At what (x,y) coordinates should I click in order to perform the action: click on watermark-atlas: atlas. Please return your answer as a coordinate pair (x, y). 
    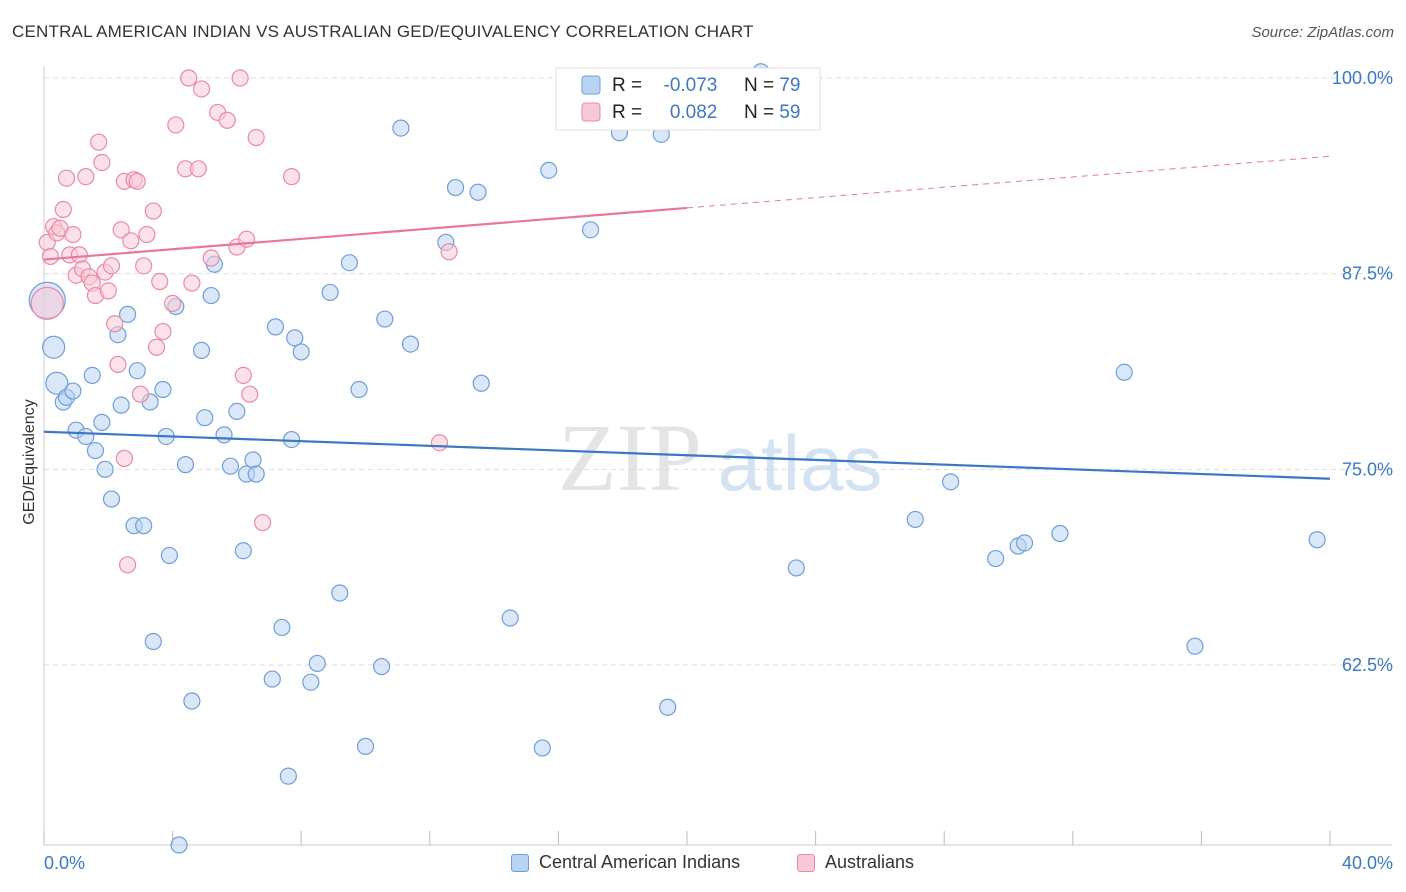
    Looking at the image, I should click on (800, 463).